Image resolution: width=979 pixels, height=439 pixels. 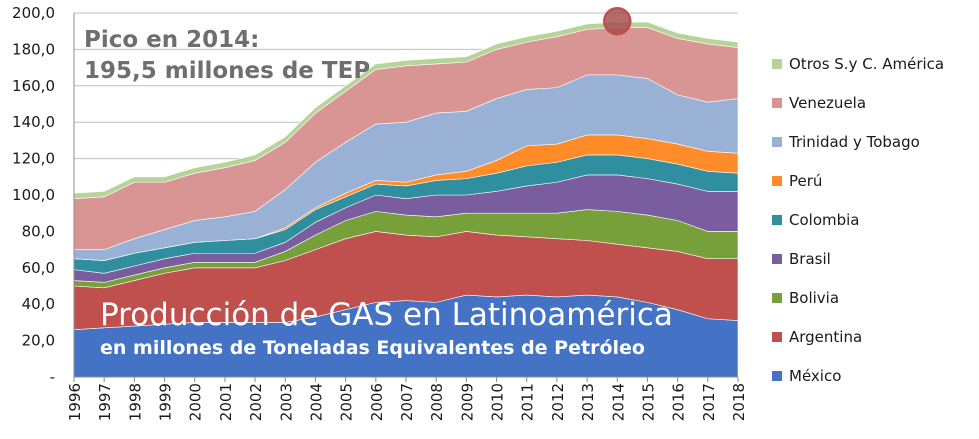 What do you see at coordinates (33, 122) in the screenshot?
I see `y-tick-label: 140,0` at bounding box center [33, 122].